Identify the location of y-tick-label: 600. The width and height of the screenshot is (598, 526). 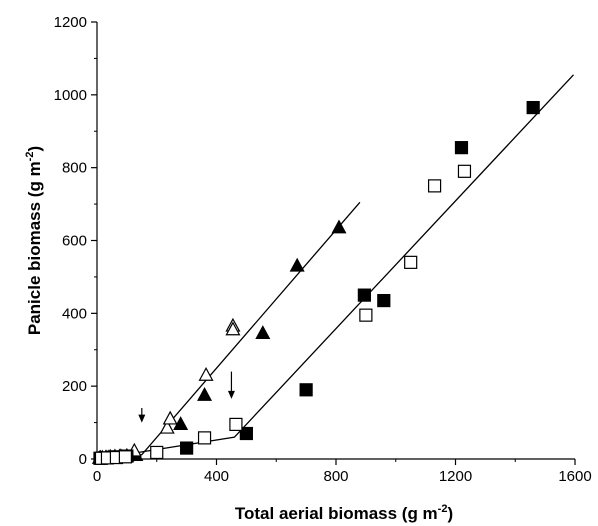
(74, 241).